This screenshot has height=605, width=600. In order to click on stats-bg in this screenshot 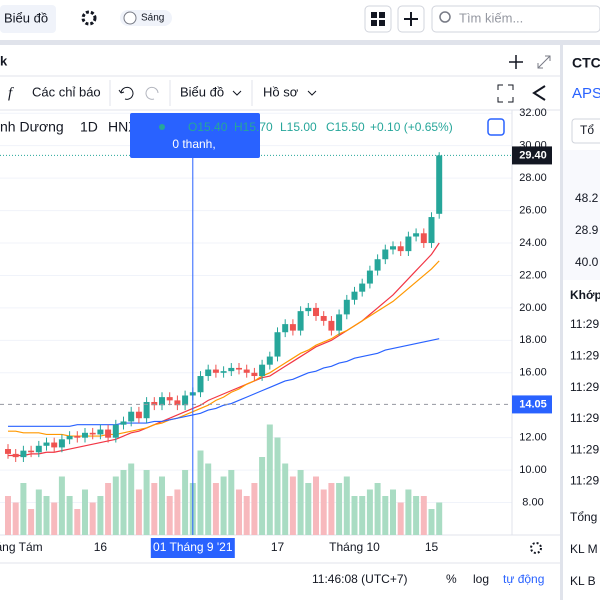, I will do `click(581, 215)`.